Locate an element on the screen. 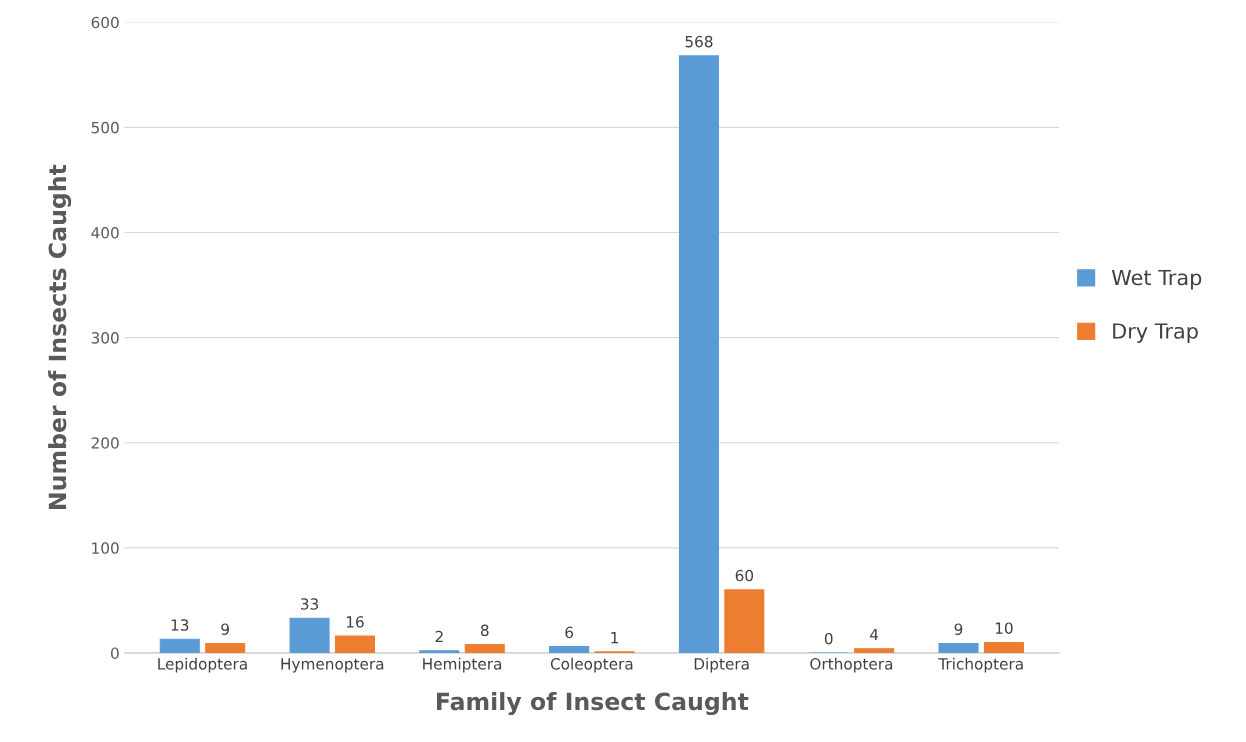 This screenshot has height=742, width=1246. data-label: 1 is located at coordinates (615, 638).